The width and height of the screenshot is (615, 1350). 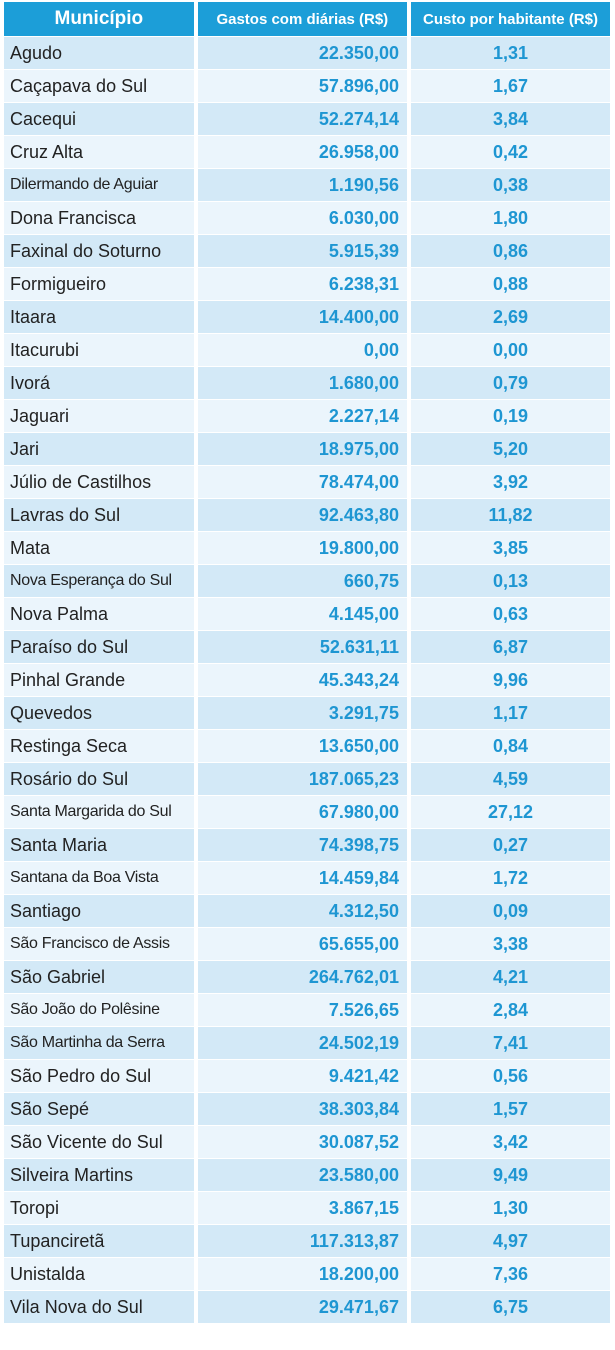 I want to click on municipio-cell: Itaara, so click(x=99, y=317).